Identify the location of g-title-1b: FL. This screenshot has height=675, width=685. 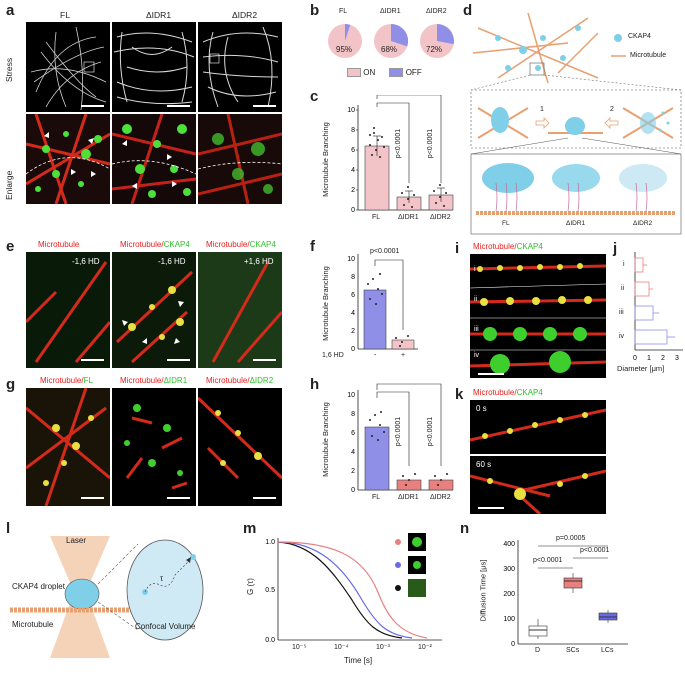
(88, 380).